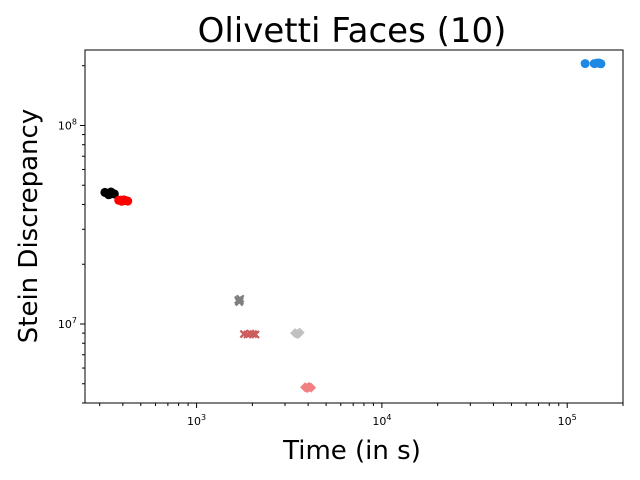  I want to click on y-axis-label: Stein Discrepancy, so click(29, 226).